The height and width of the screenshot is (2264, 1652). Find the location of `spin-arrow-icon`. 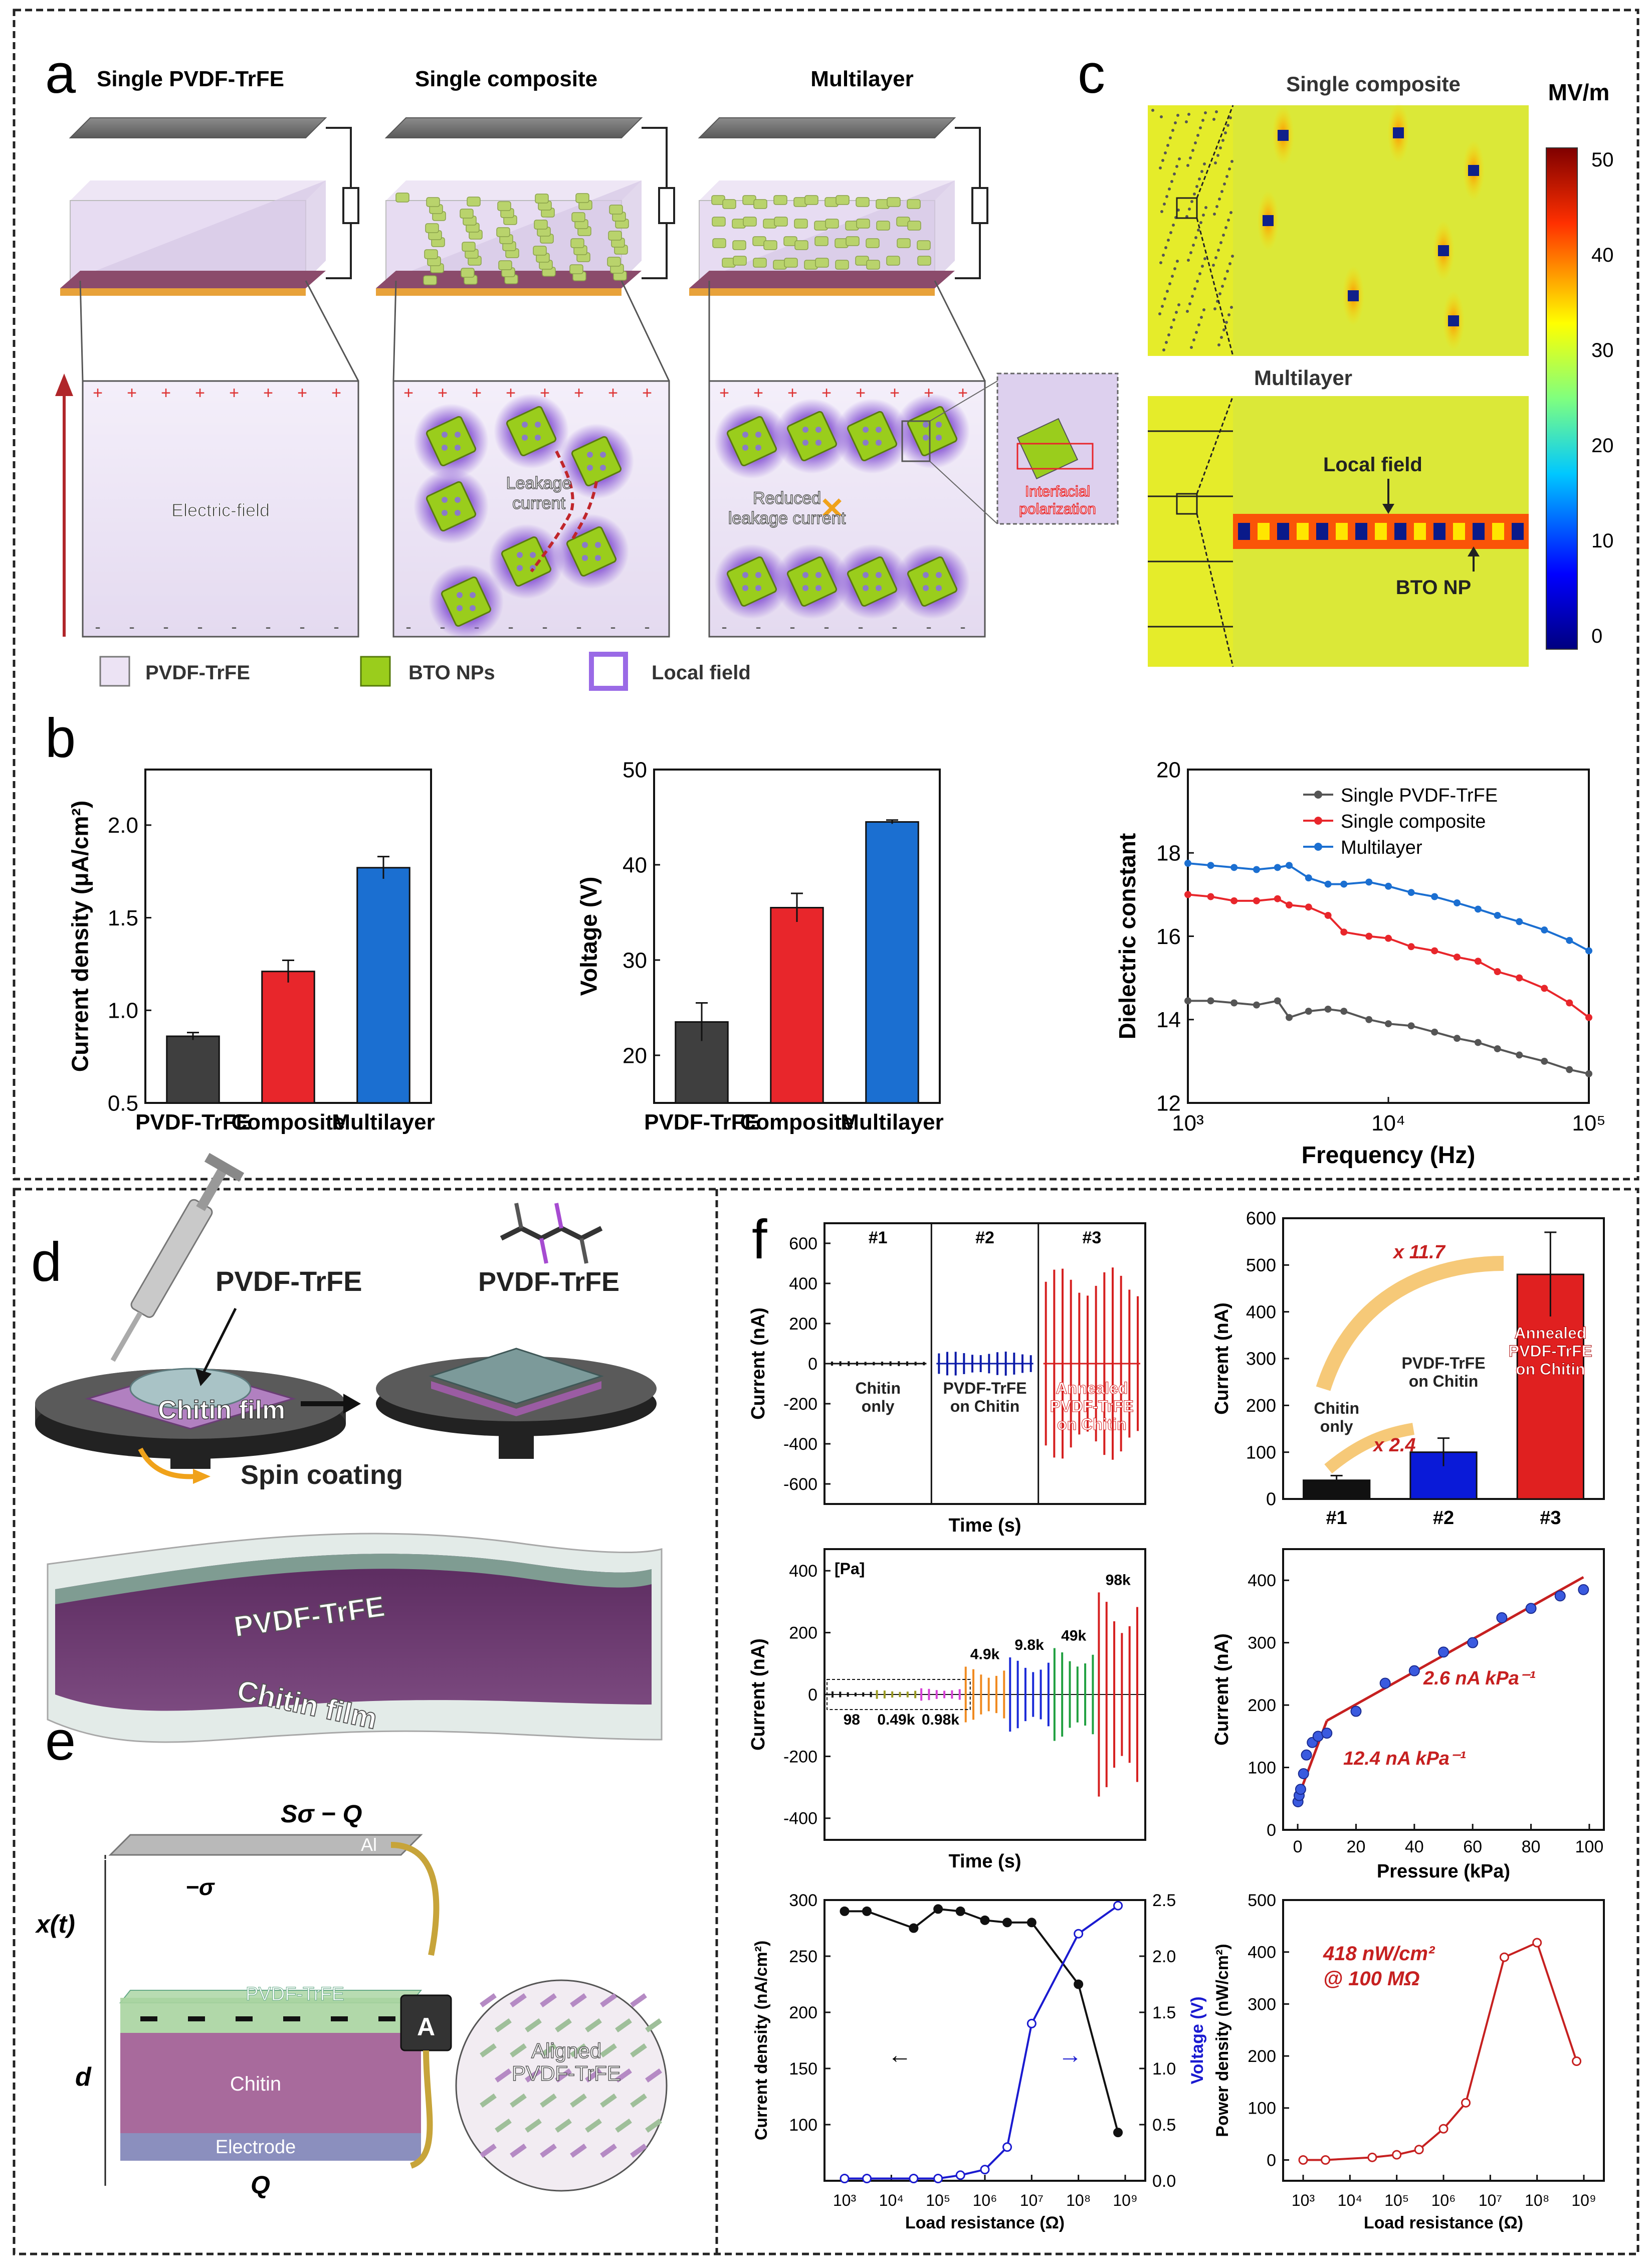

spin-arrow-icon is located at coordinates (167, 1463).